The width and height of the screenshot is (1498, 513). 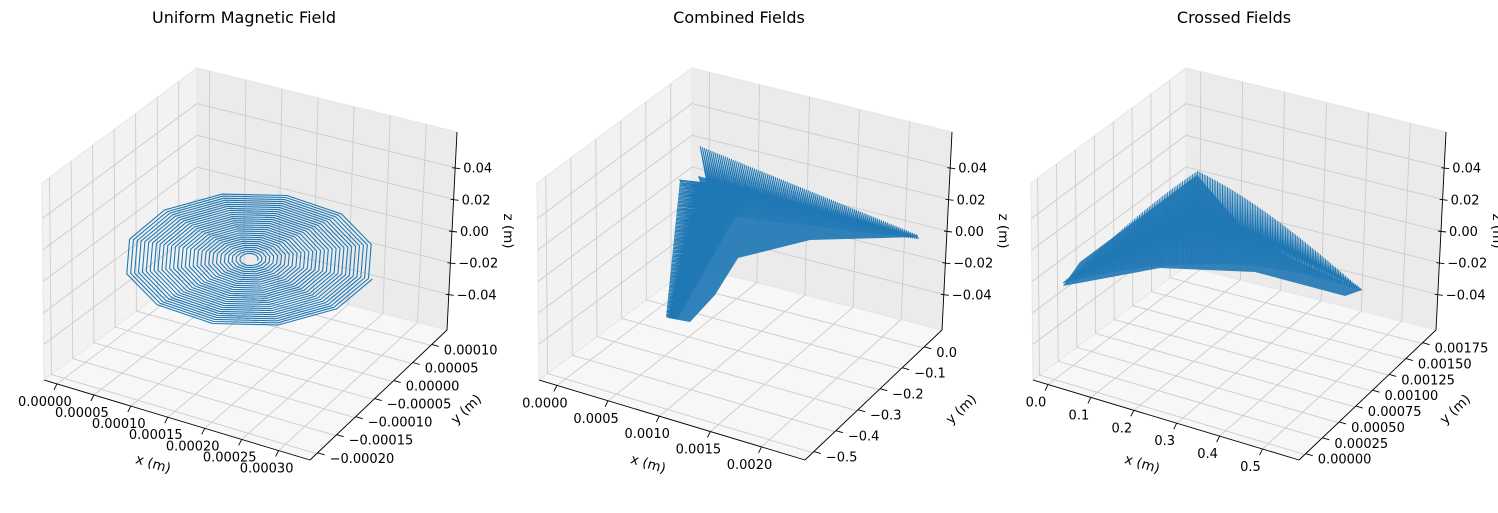 What do you see at coordinates (1142, 464) in the screenshot?
I see `x-axis-label: x (m)` at bounding box center [1142, 464].